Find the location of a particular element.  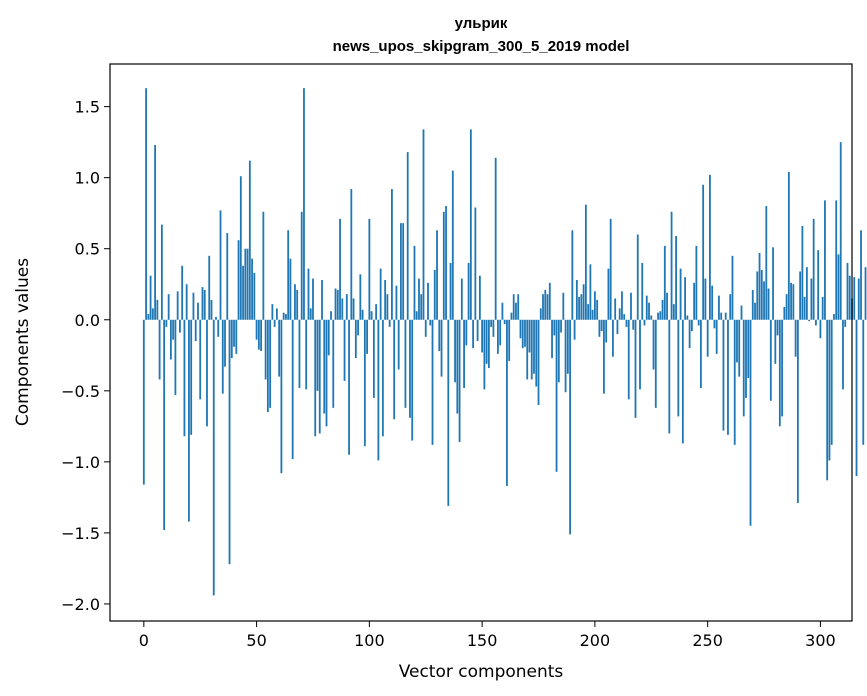

y-tick-label-7: 1.5 is located at coordinates (87, 107).